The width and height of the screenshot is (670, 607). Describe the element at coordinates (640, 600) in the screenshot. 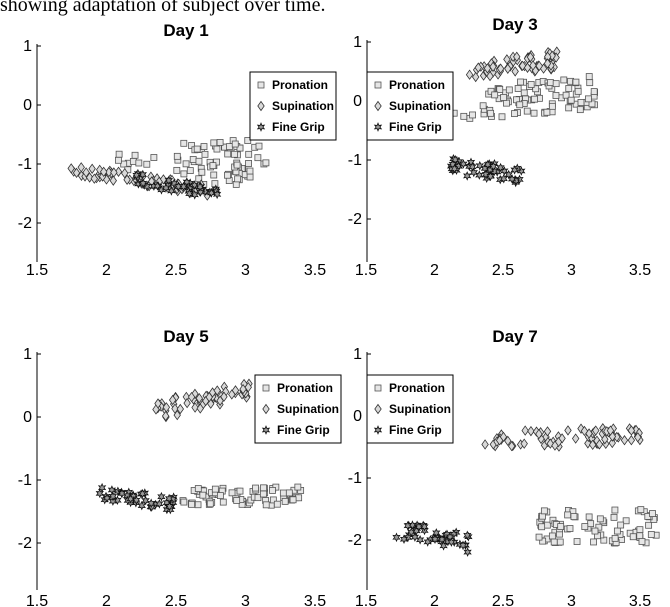

I see `x-tick-label: 3.5` at that location.